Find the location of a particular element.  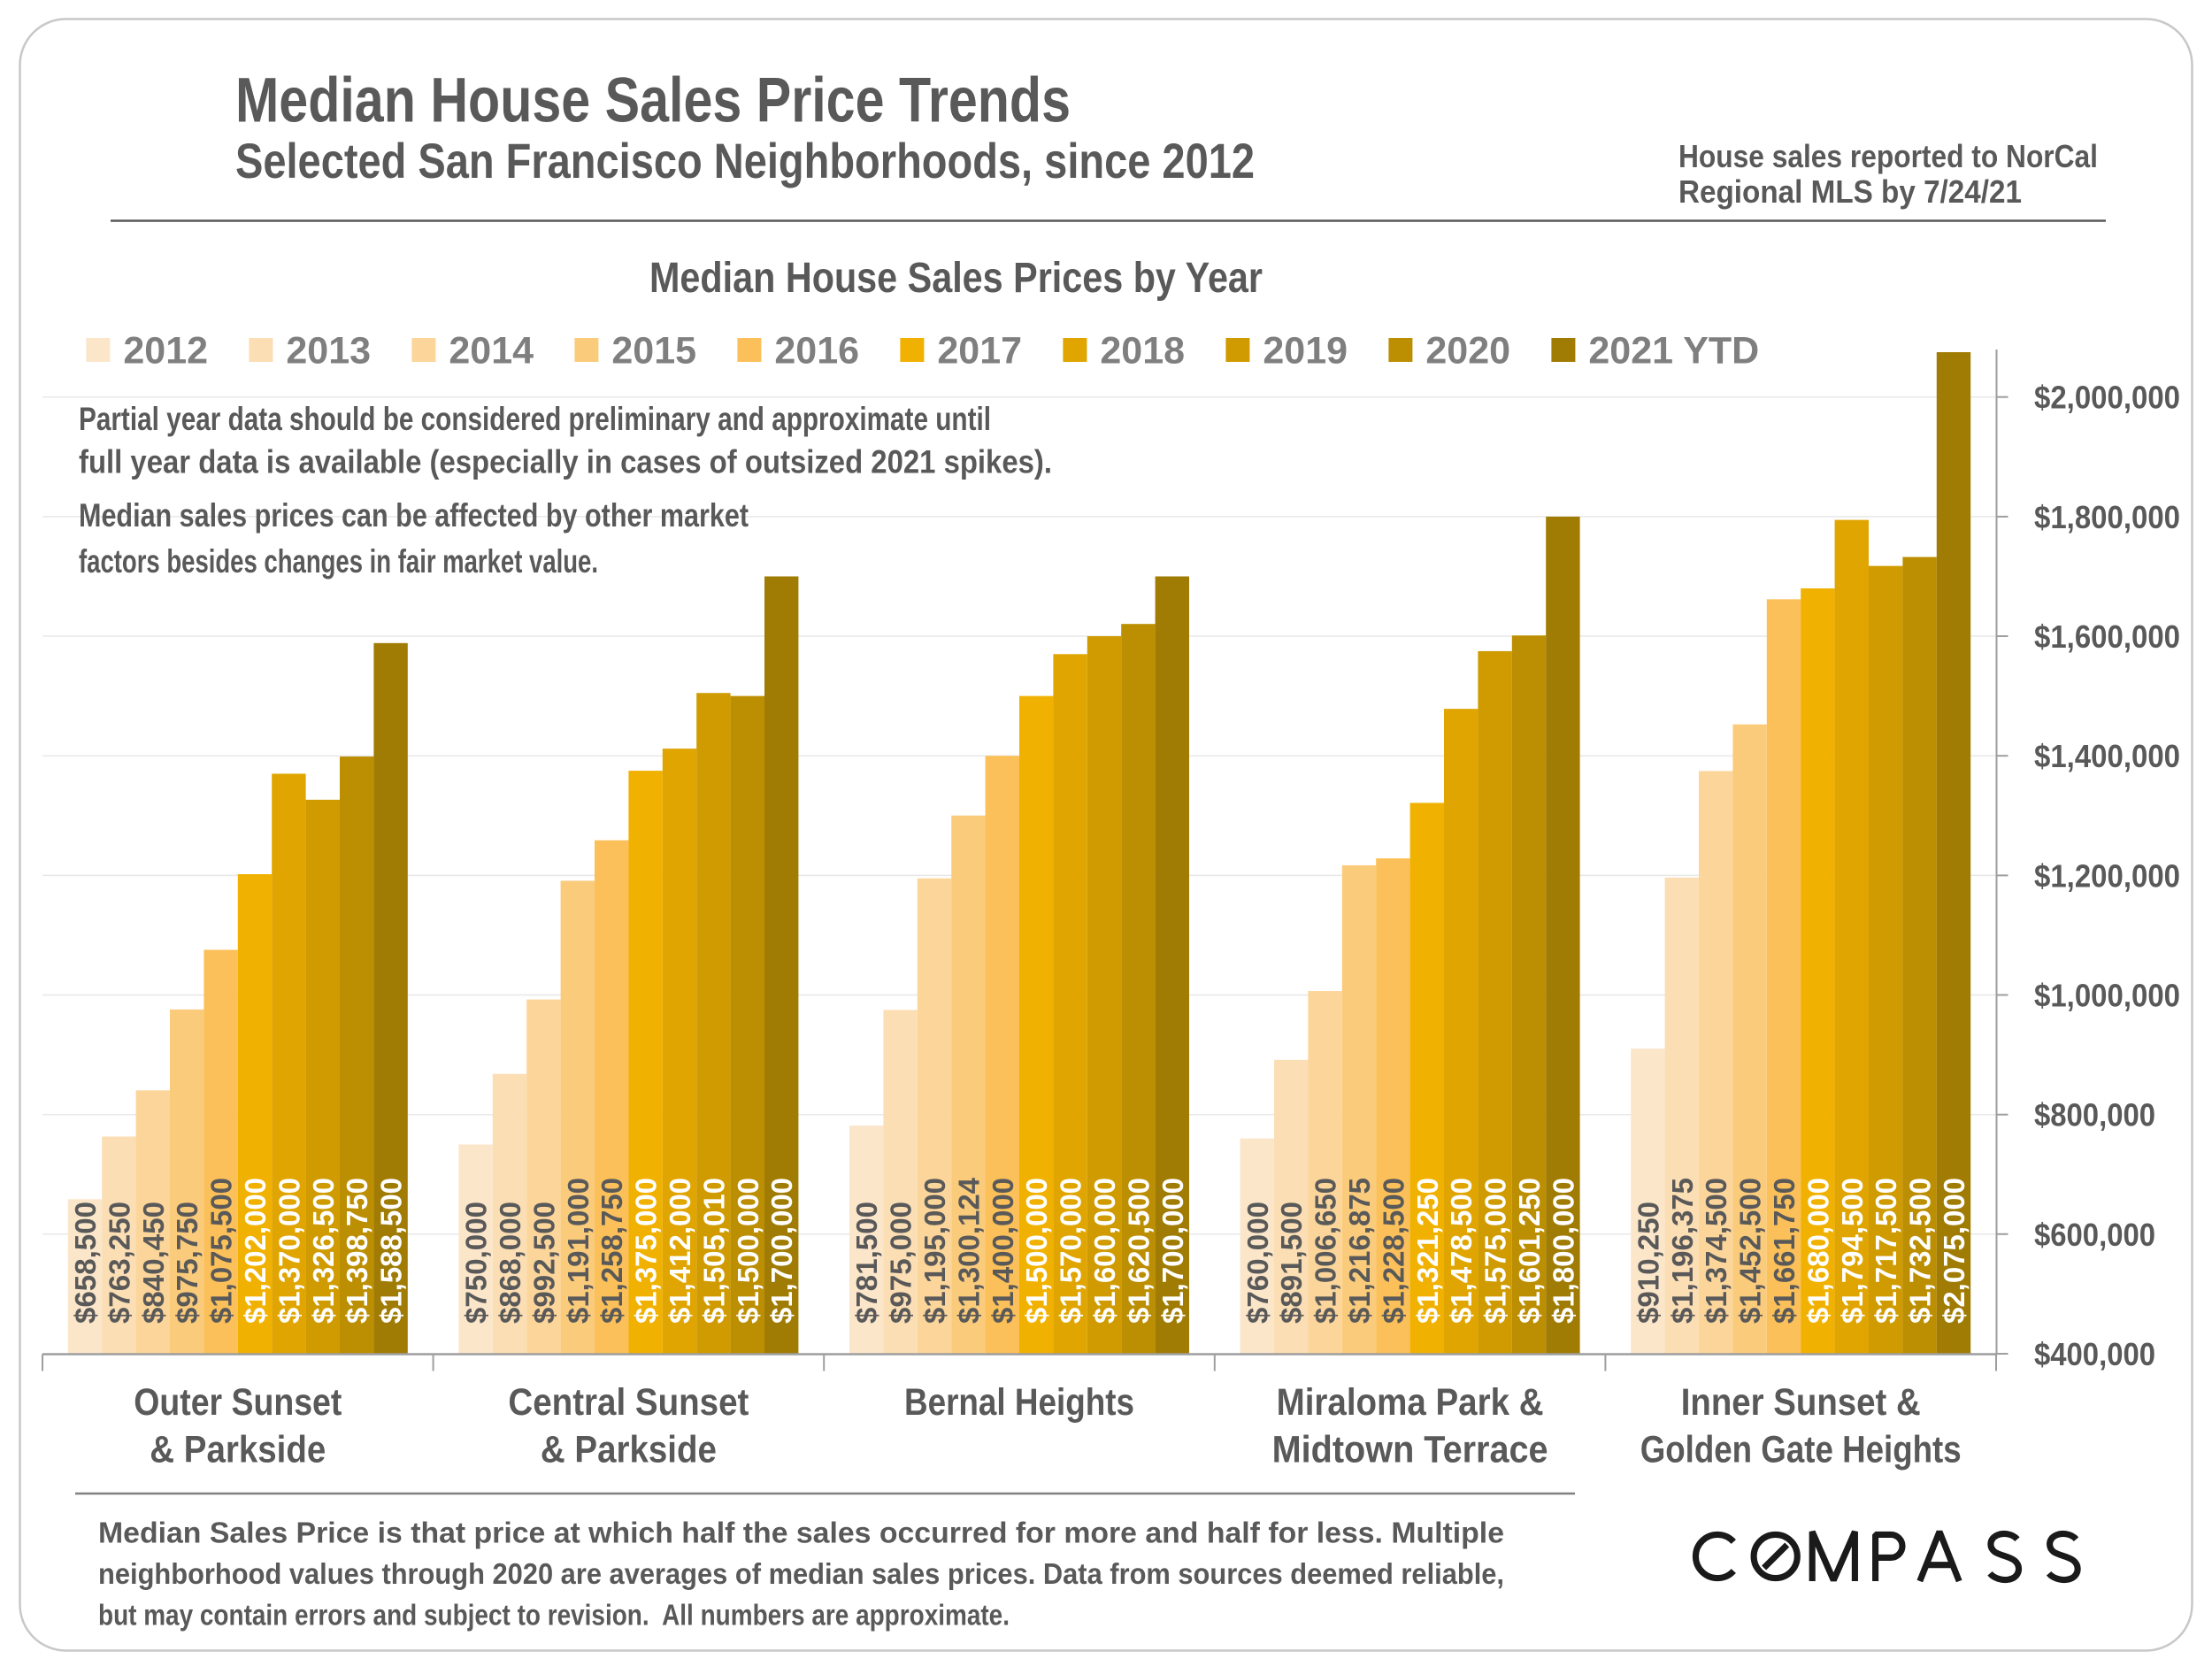

svg-text: $891,500 is located at coordinates (1292, 1263).